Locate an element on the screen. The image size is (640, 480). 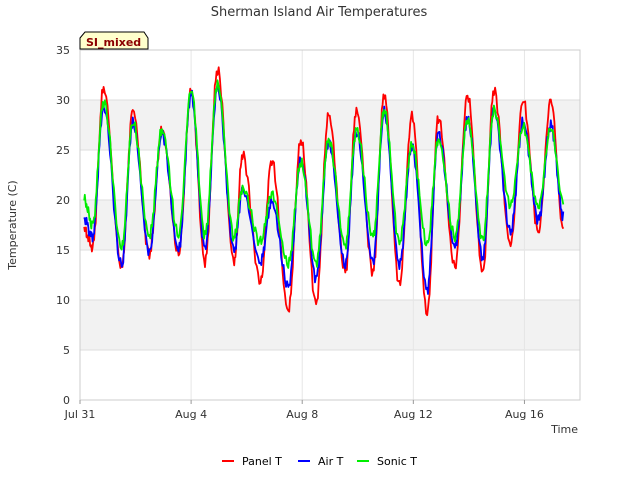
badge-label: SI_mixed is located at coordinates (113, 42).